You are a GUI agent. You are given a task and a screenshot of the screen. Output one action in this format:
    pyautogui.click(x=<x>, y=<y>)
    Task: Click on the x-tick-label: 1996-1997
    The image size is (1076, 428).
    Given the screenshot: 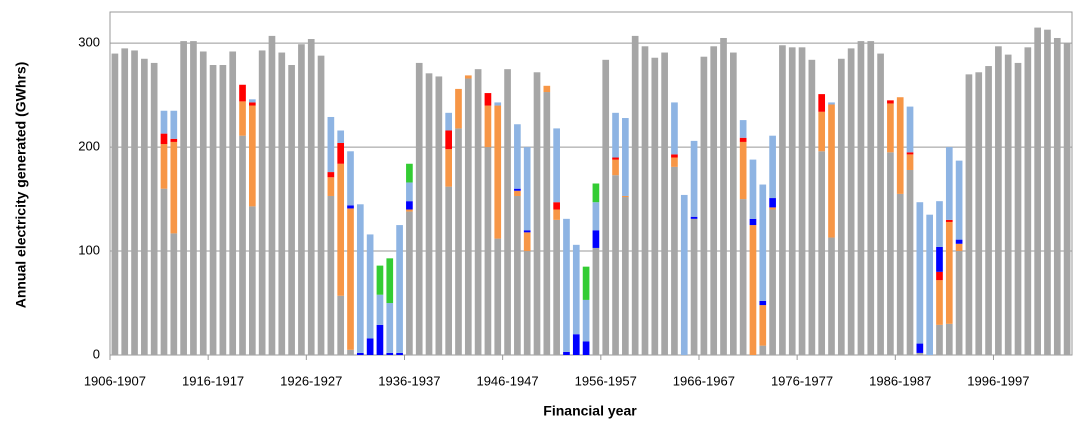 What is the action you would take?
    pyautogui.click(x=998, y=380)
    